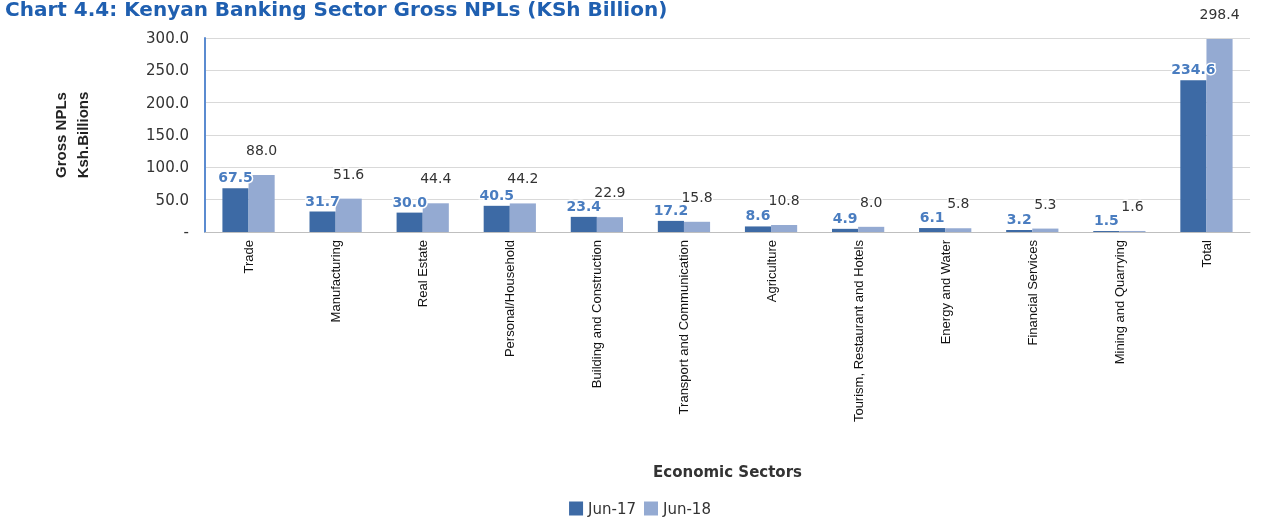  Describe the element at coordinates (410, 201) in the screenshot. I see `data-label: 30.0` at that location.